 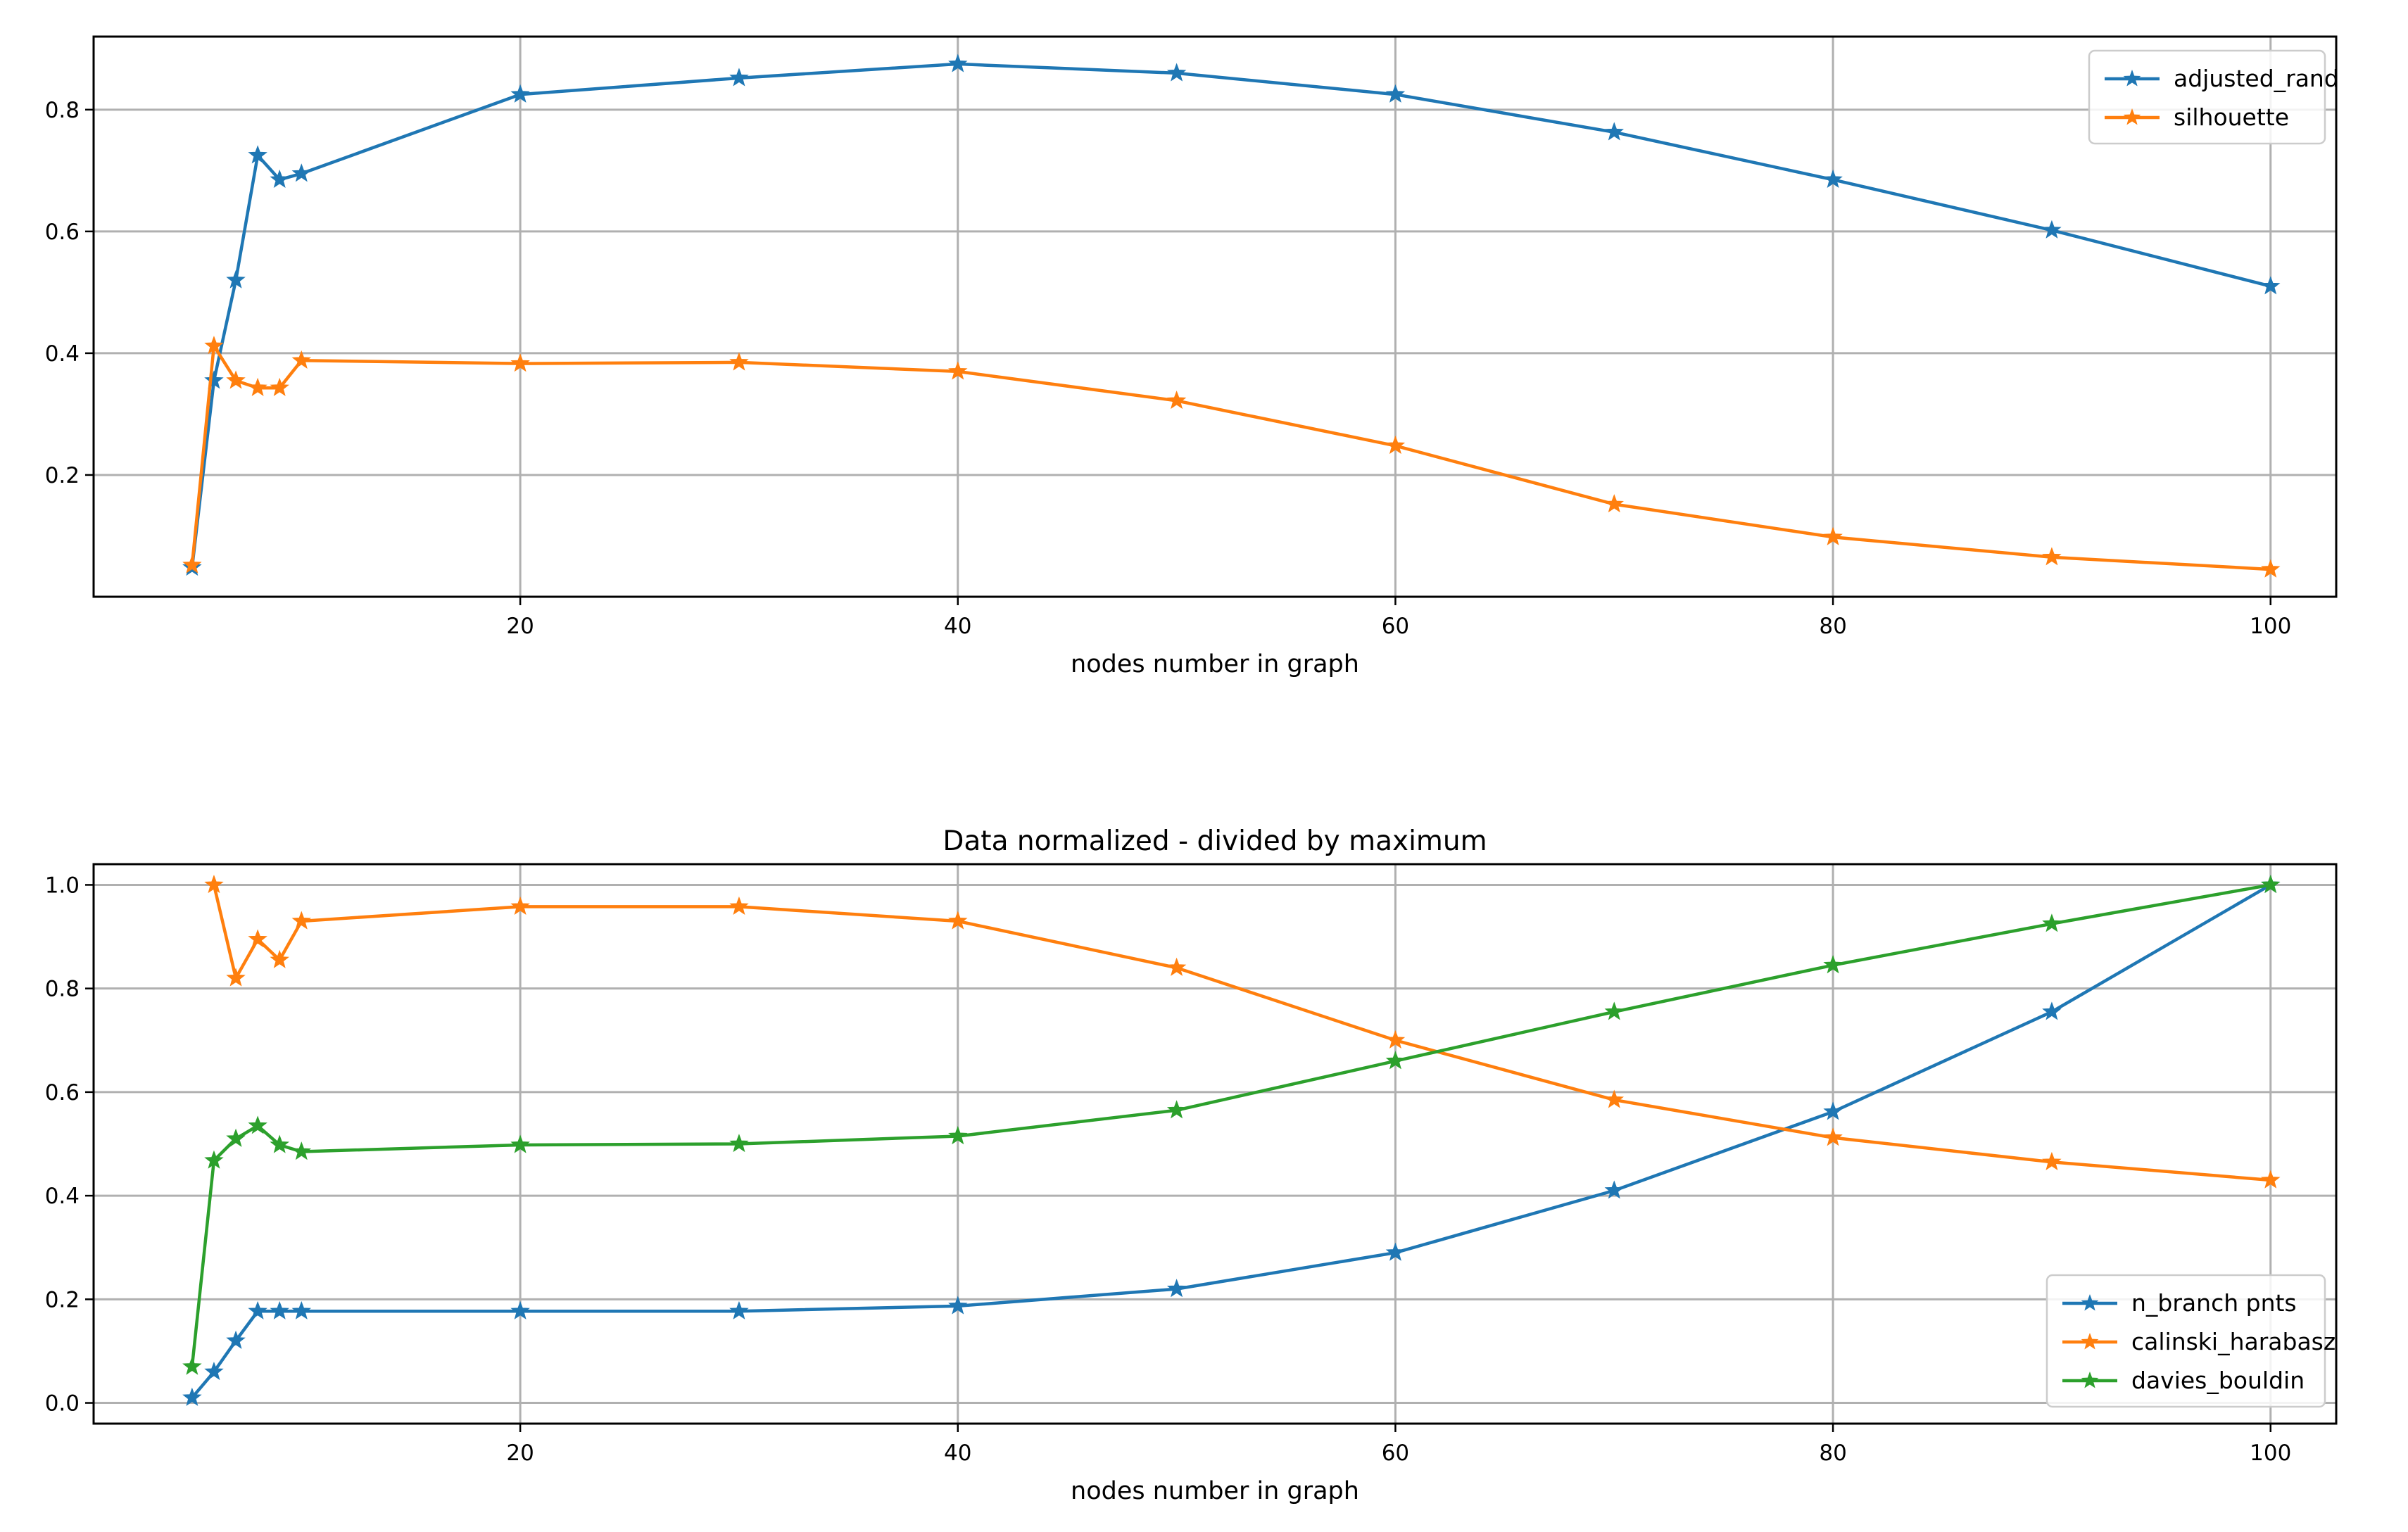 I want to click on legend-label: n_branch pnts, so click(x=2214, y=1303).